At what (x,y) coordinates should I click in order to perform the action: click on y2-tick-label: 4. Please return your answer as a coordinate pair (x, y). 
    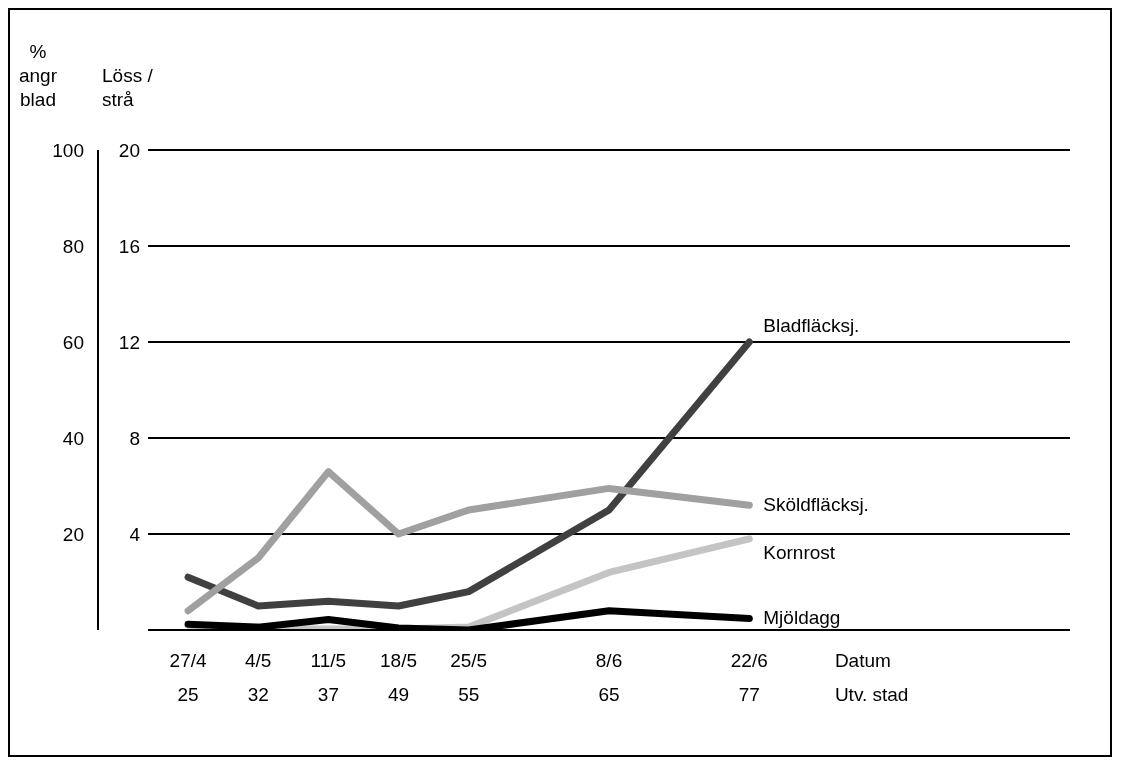
    Looking at the image, I should click on (135, 534).